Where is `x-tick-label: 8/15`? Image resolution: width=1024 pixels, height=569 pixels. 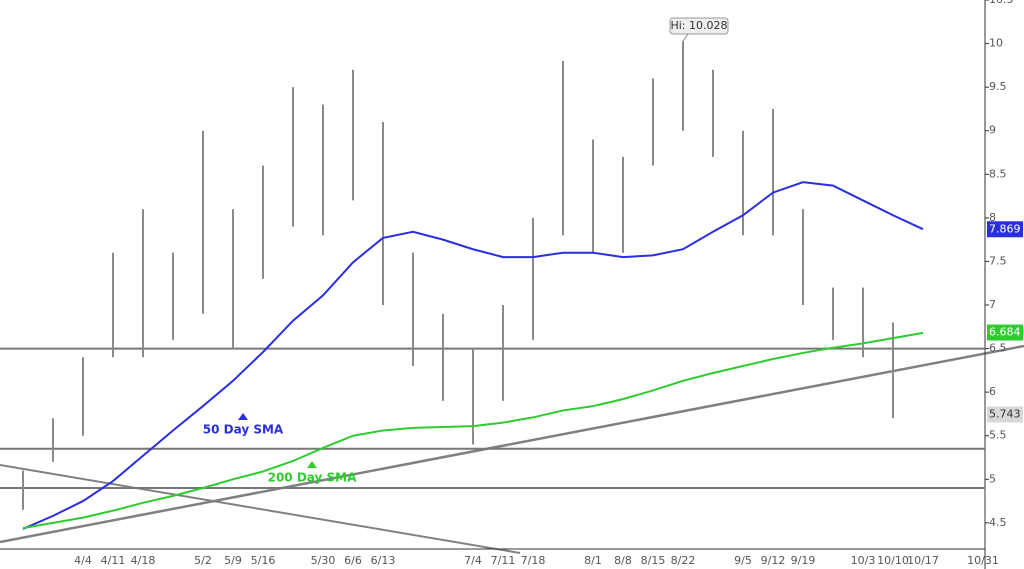
x-tick-label: 8/15 is located at coordinates (653, 560).